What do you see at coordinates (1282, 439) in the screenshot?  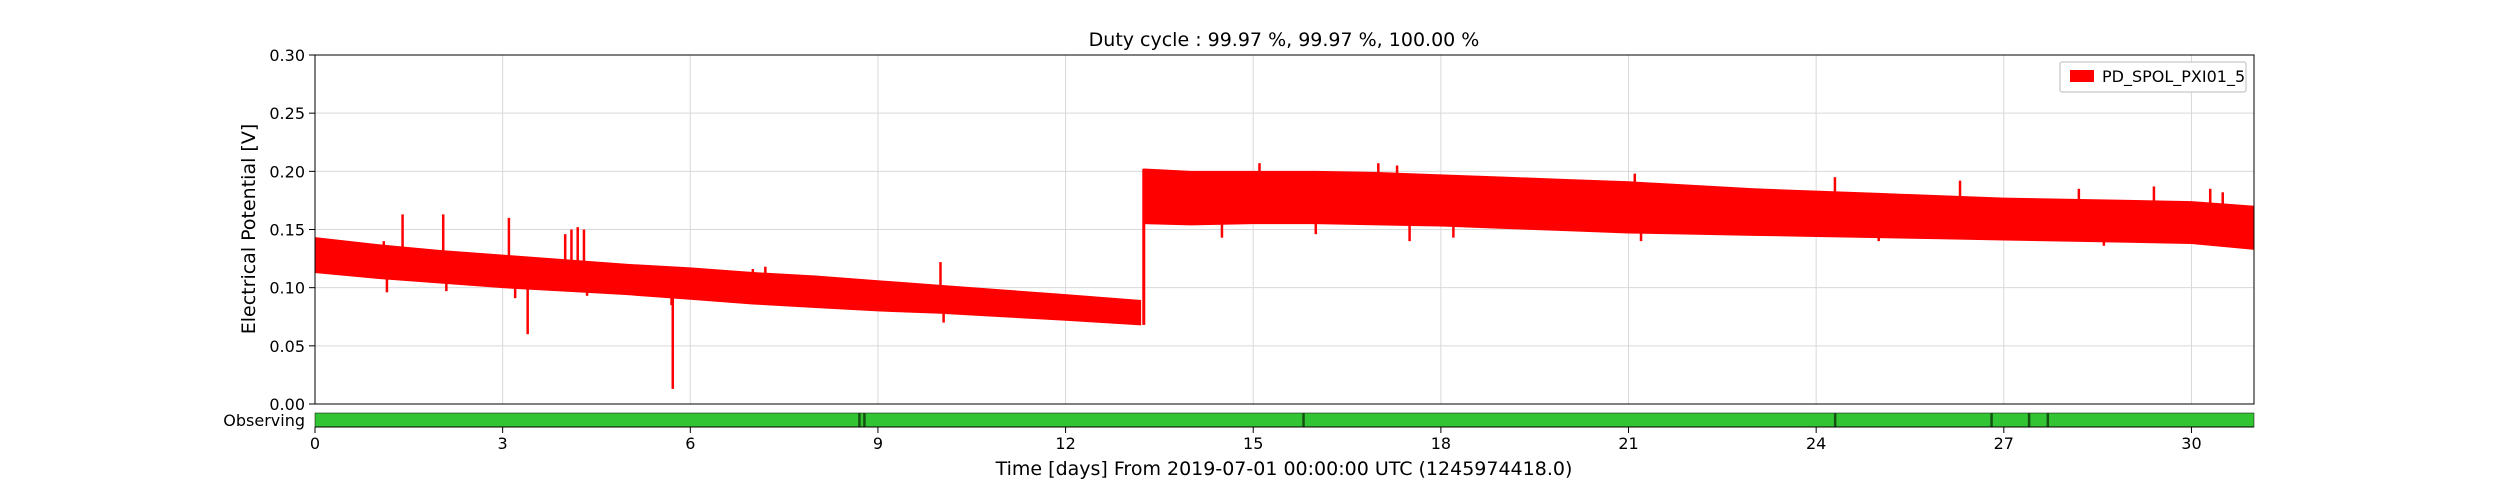 I see `x-axis: 0 3 6 9 12 15 18 21 24 27 30` at bounding box center [1282, 439].